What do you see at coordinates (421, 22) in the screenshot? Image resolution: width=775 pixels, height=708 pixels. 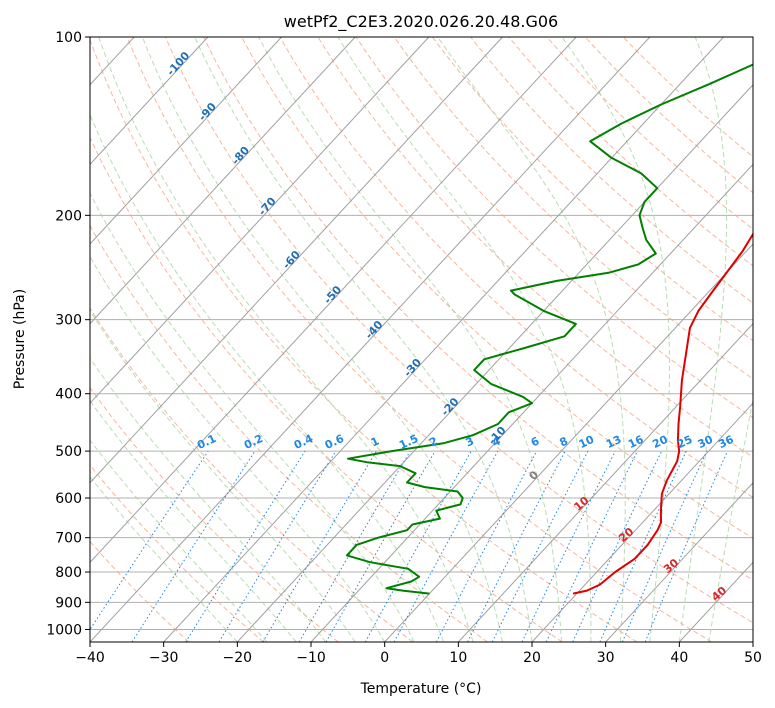 I see `chart-title: wetPf2_C2E3.2020.026.20.48.G06` at bounding box center [421, 22].